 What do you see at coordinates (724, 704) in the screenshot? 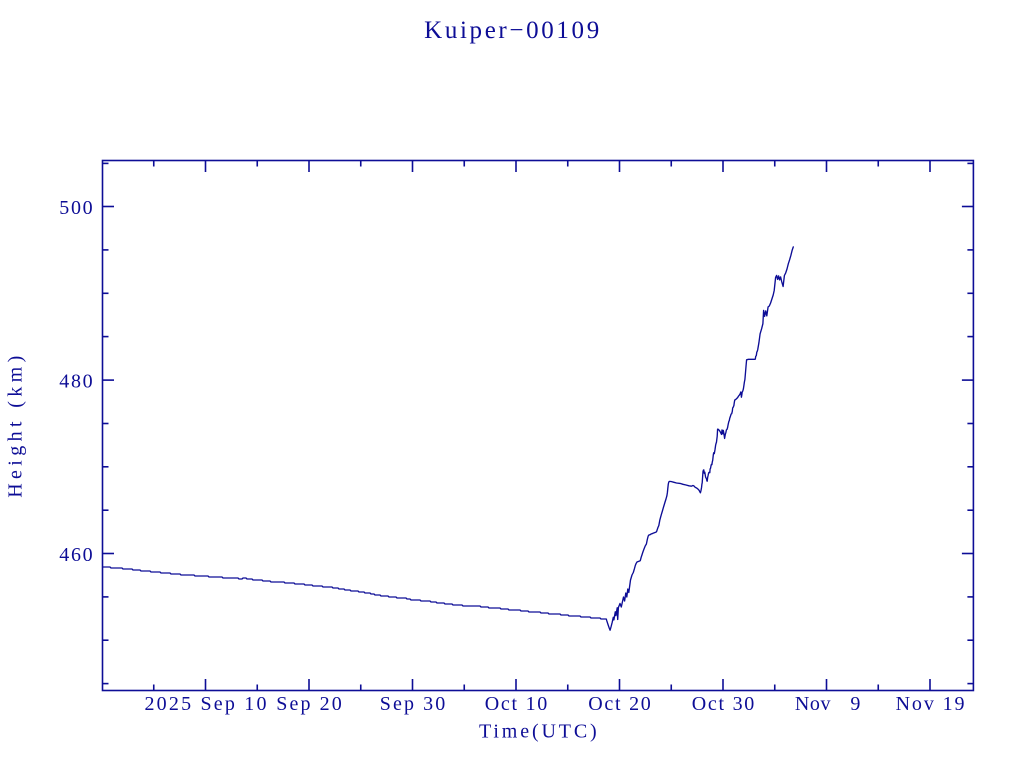
I see `svg-text: Oct 30` at bounding box center [724, 704].